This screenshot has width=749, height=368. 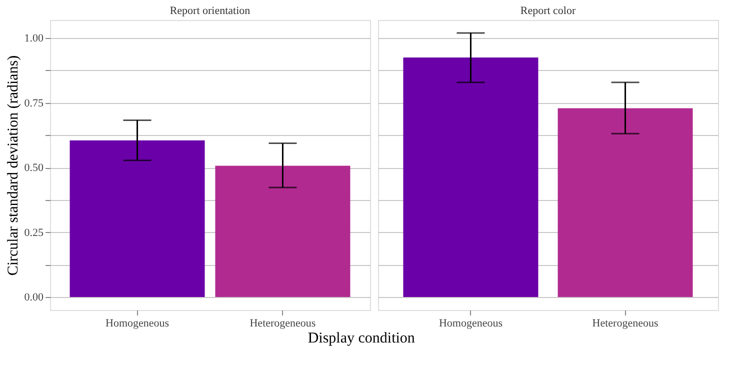 What do you see at coordinates (210, 11) in the screenshot?
I see `chart-title: Report orientation` at bounding box center [210, 11].